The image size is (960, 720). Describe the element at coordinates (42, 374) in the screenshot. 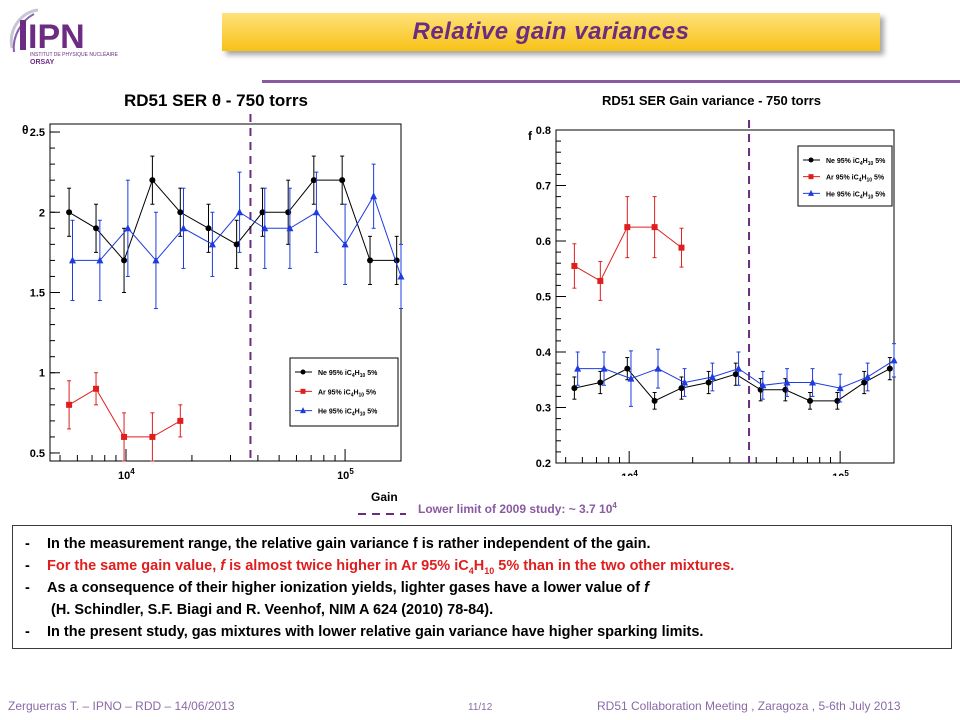

I see `y-tick-label: 1` at that location.